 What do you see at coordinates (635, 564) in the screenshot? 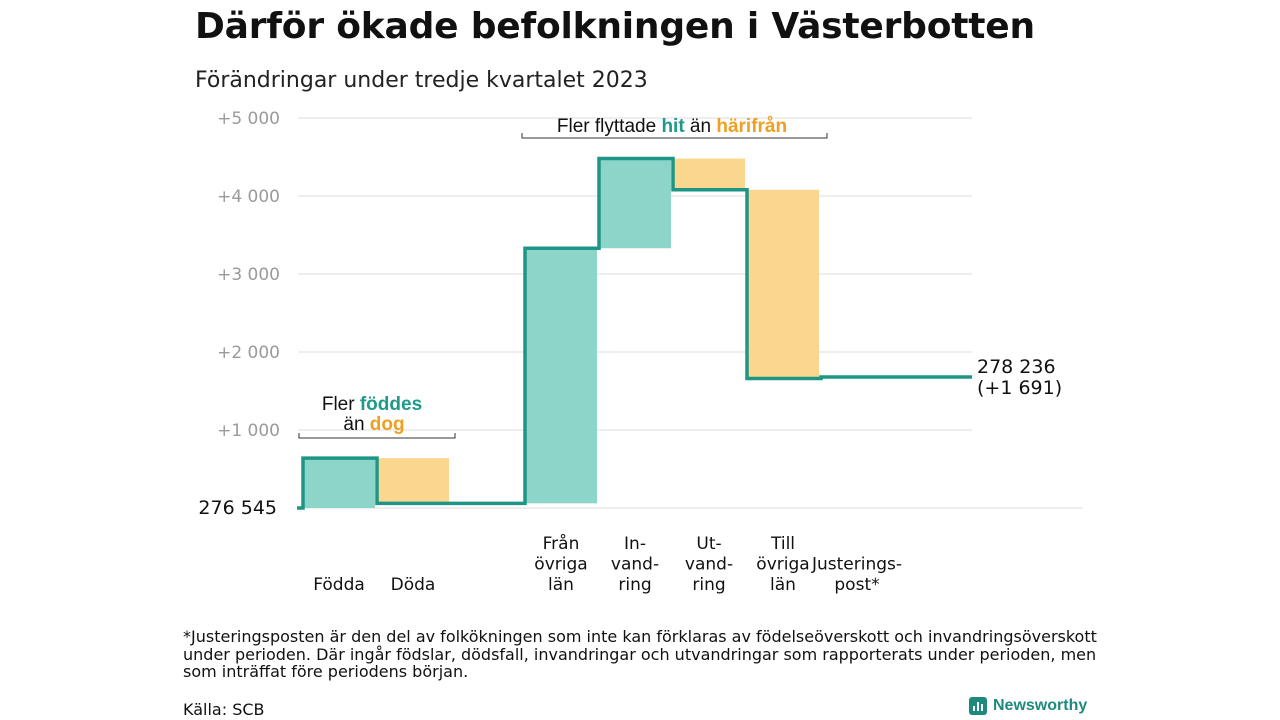
I see `category-label: In-vand-ring` at bounding box center [635, 564].